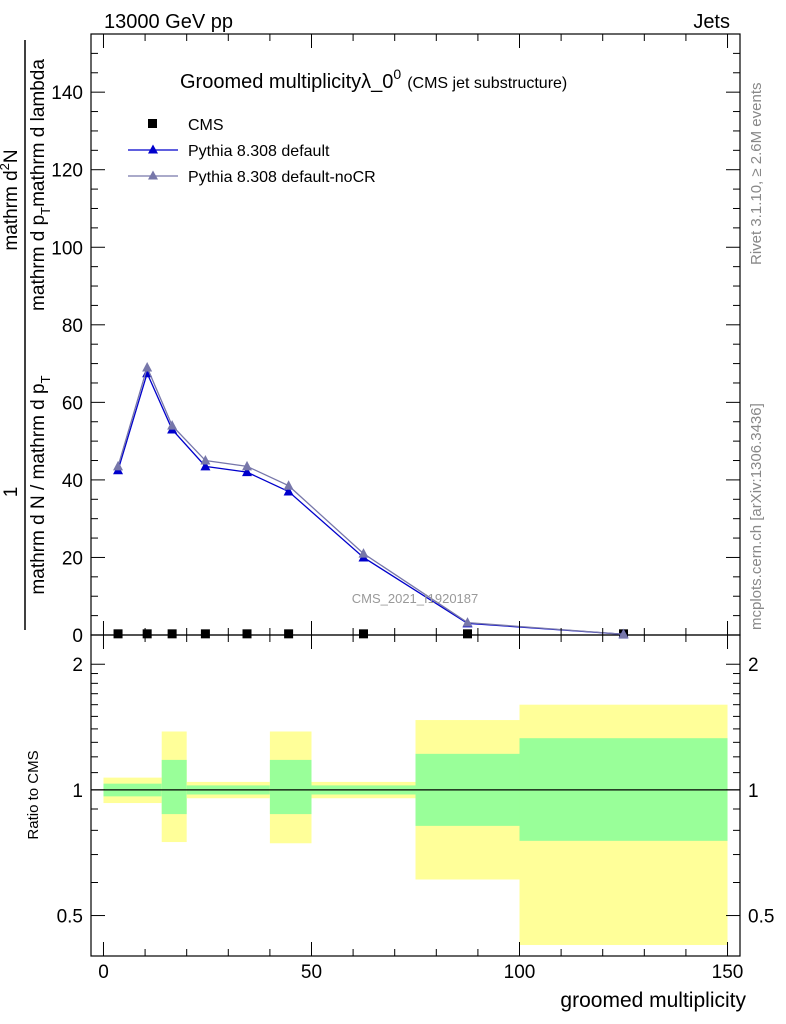 This screenshot has width=786, height=1024. I want to click on rivet-label: Rivet 3.1.10, ≥ 2.6M events, so click(756, 174).